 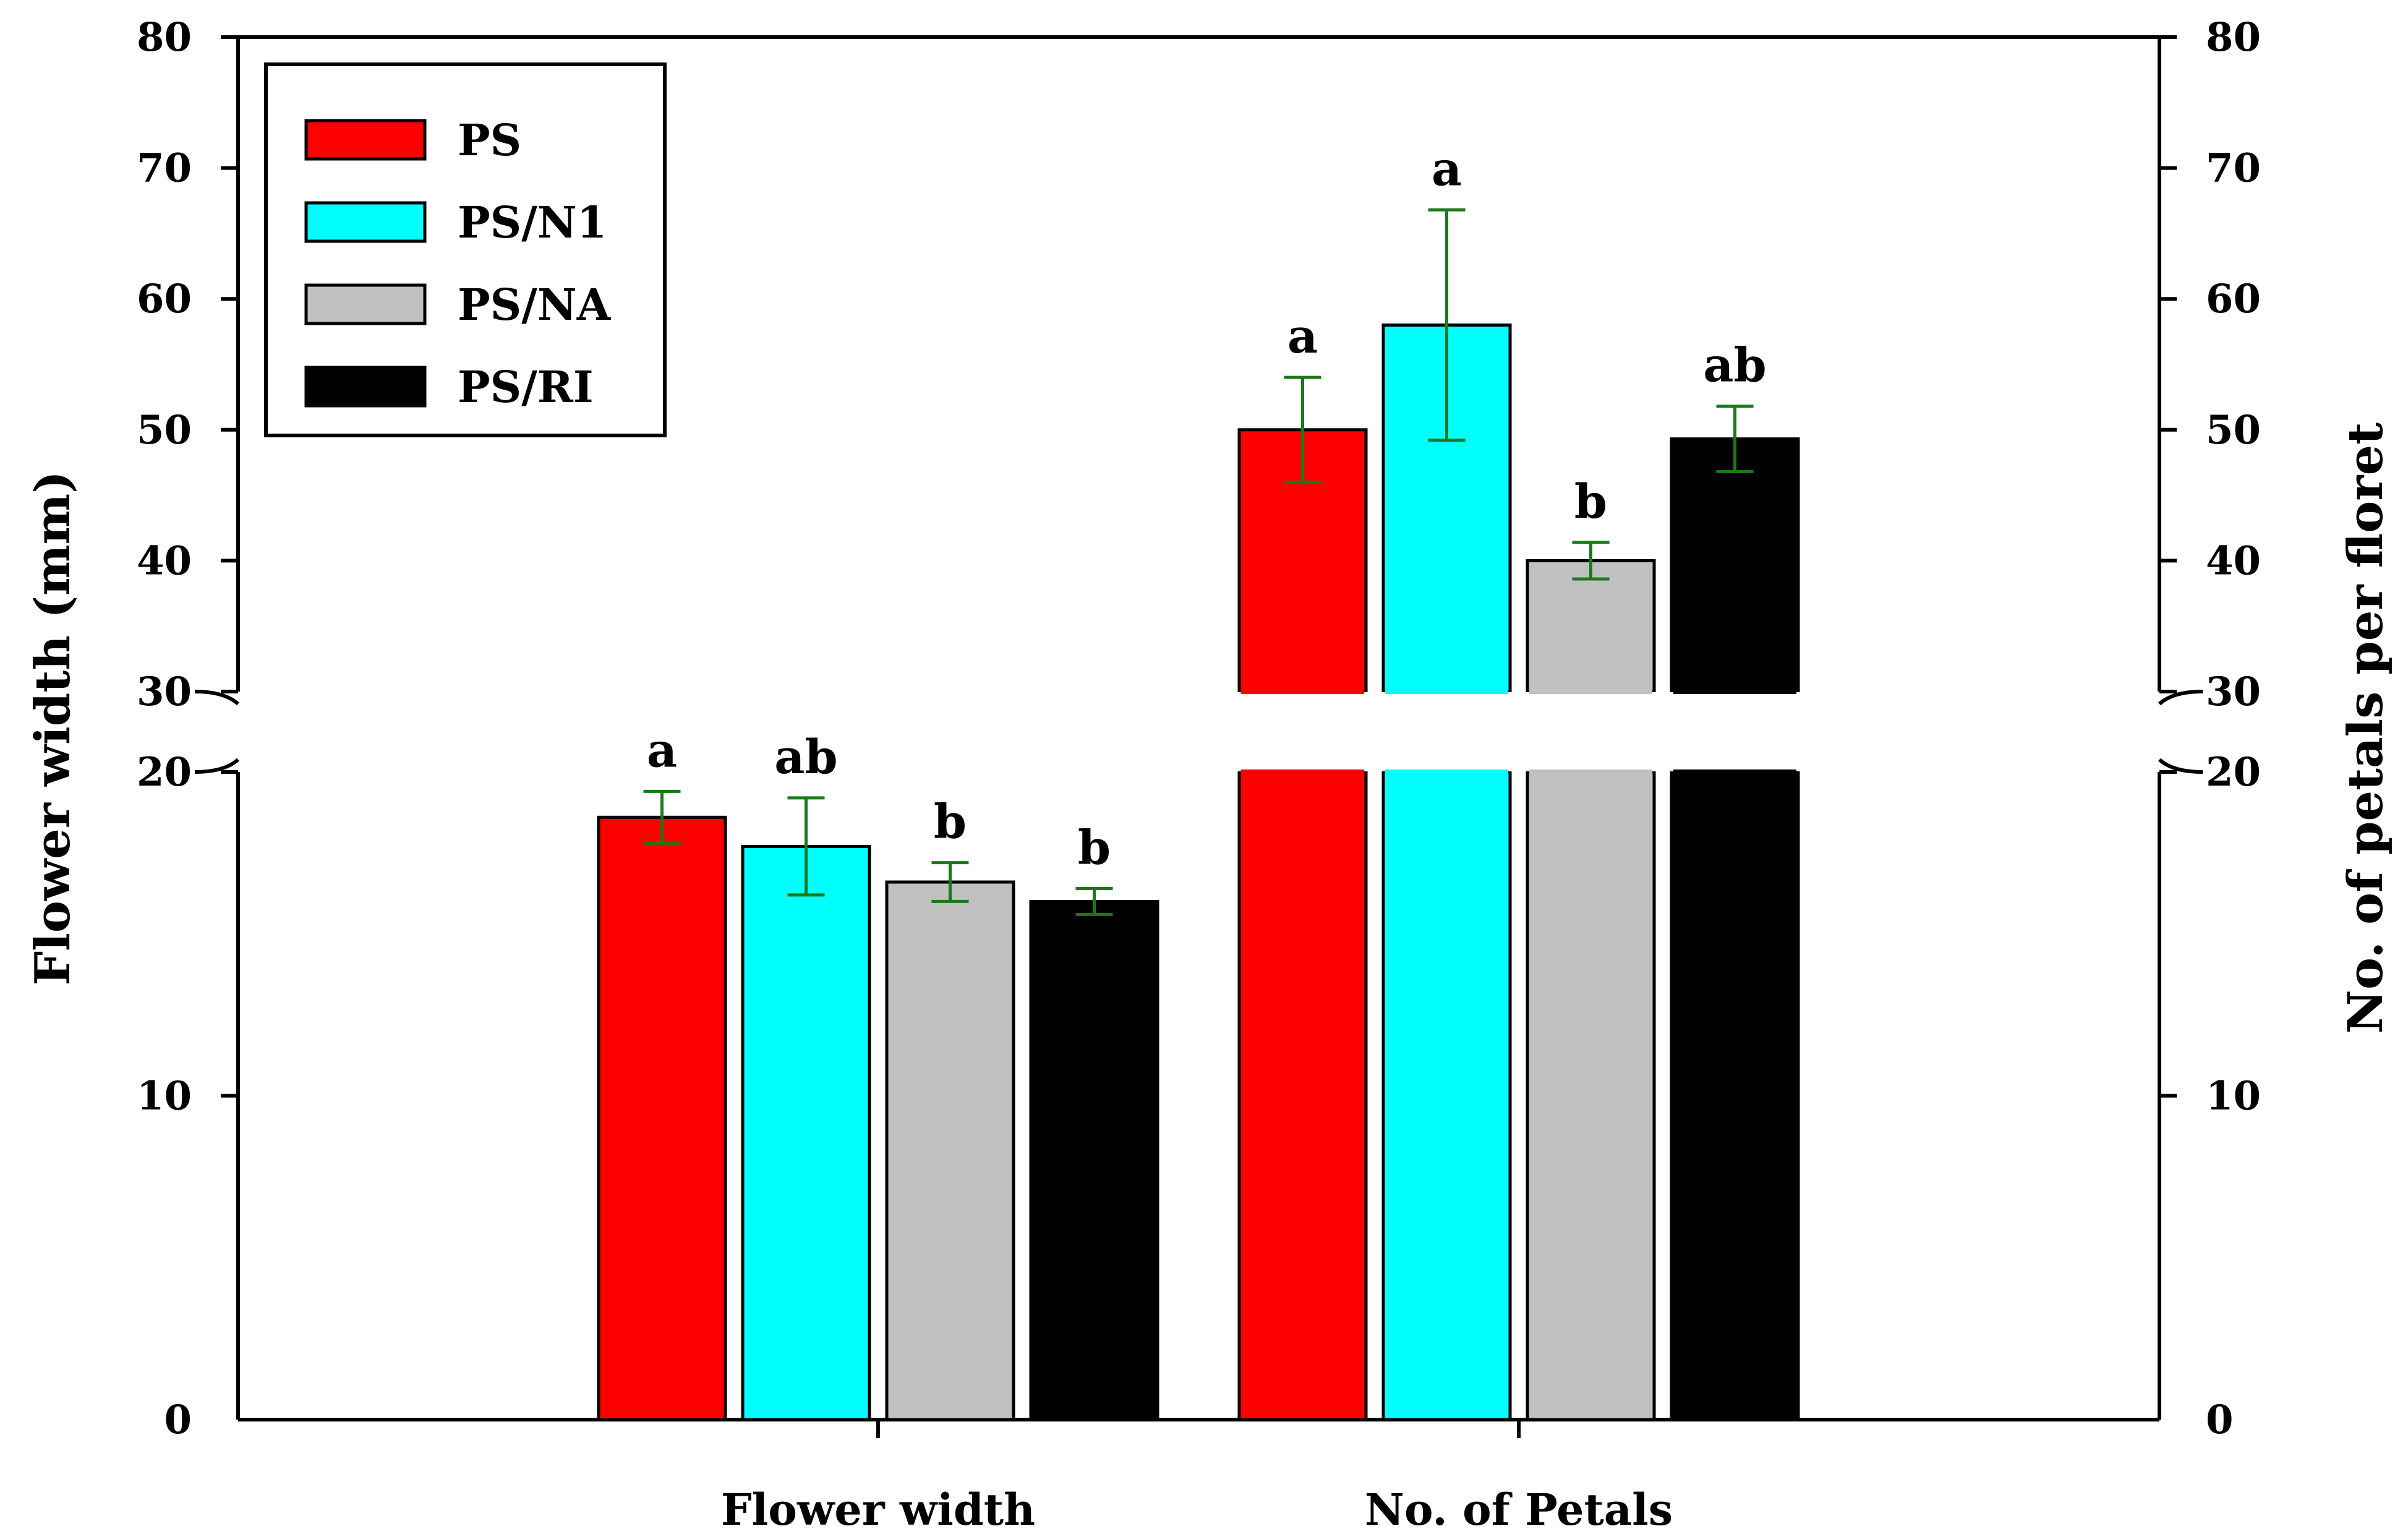 I want to click on bar-ps-lower, so click(x=1302, y=1095).